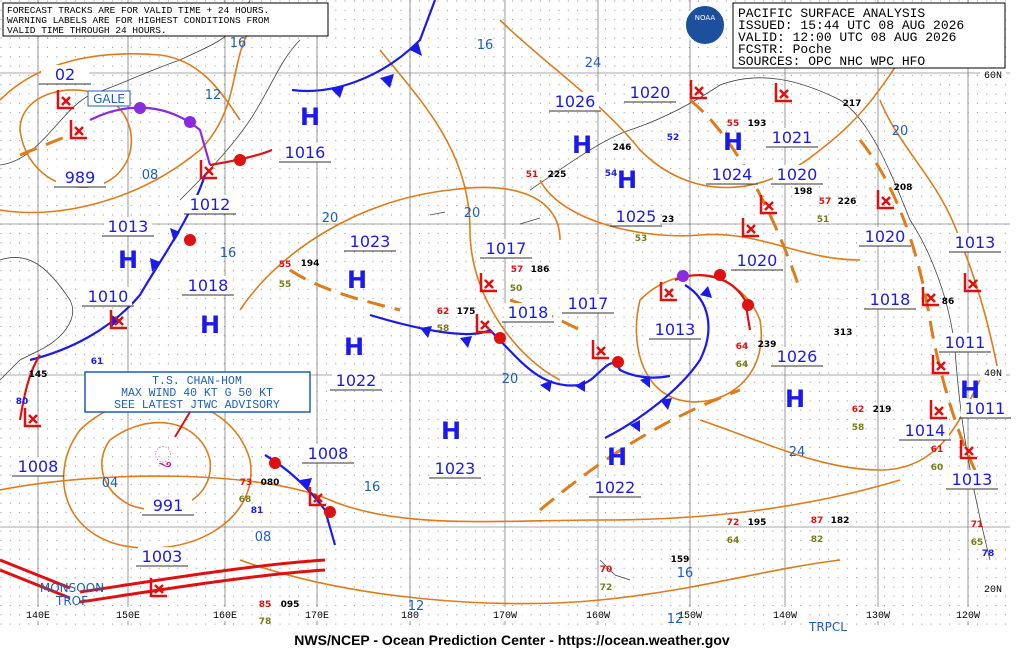 The image size is (1024, 652). I want to click on pressure-label: 1017, so click(588, 303).